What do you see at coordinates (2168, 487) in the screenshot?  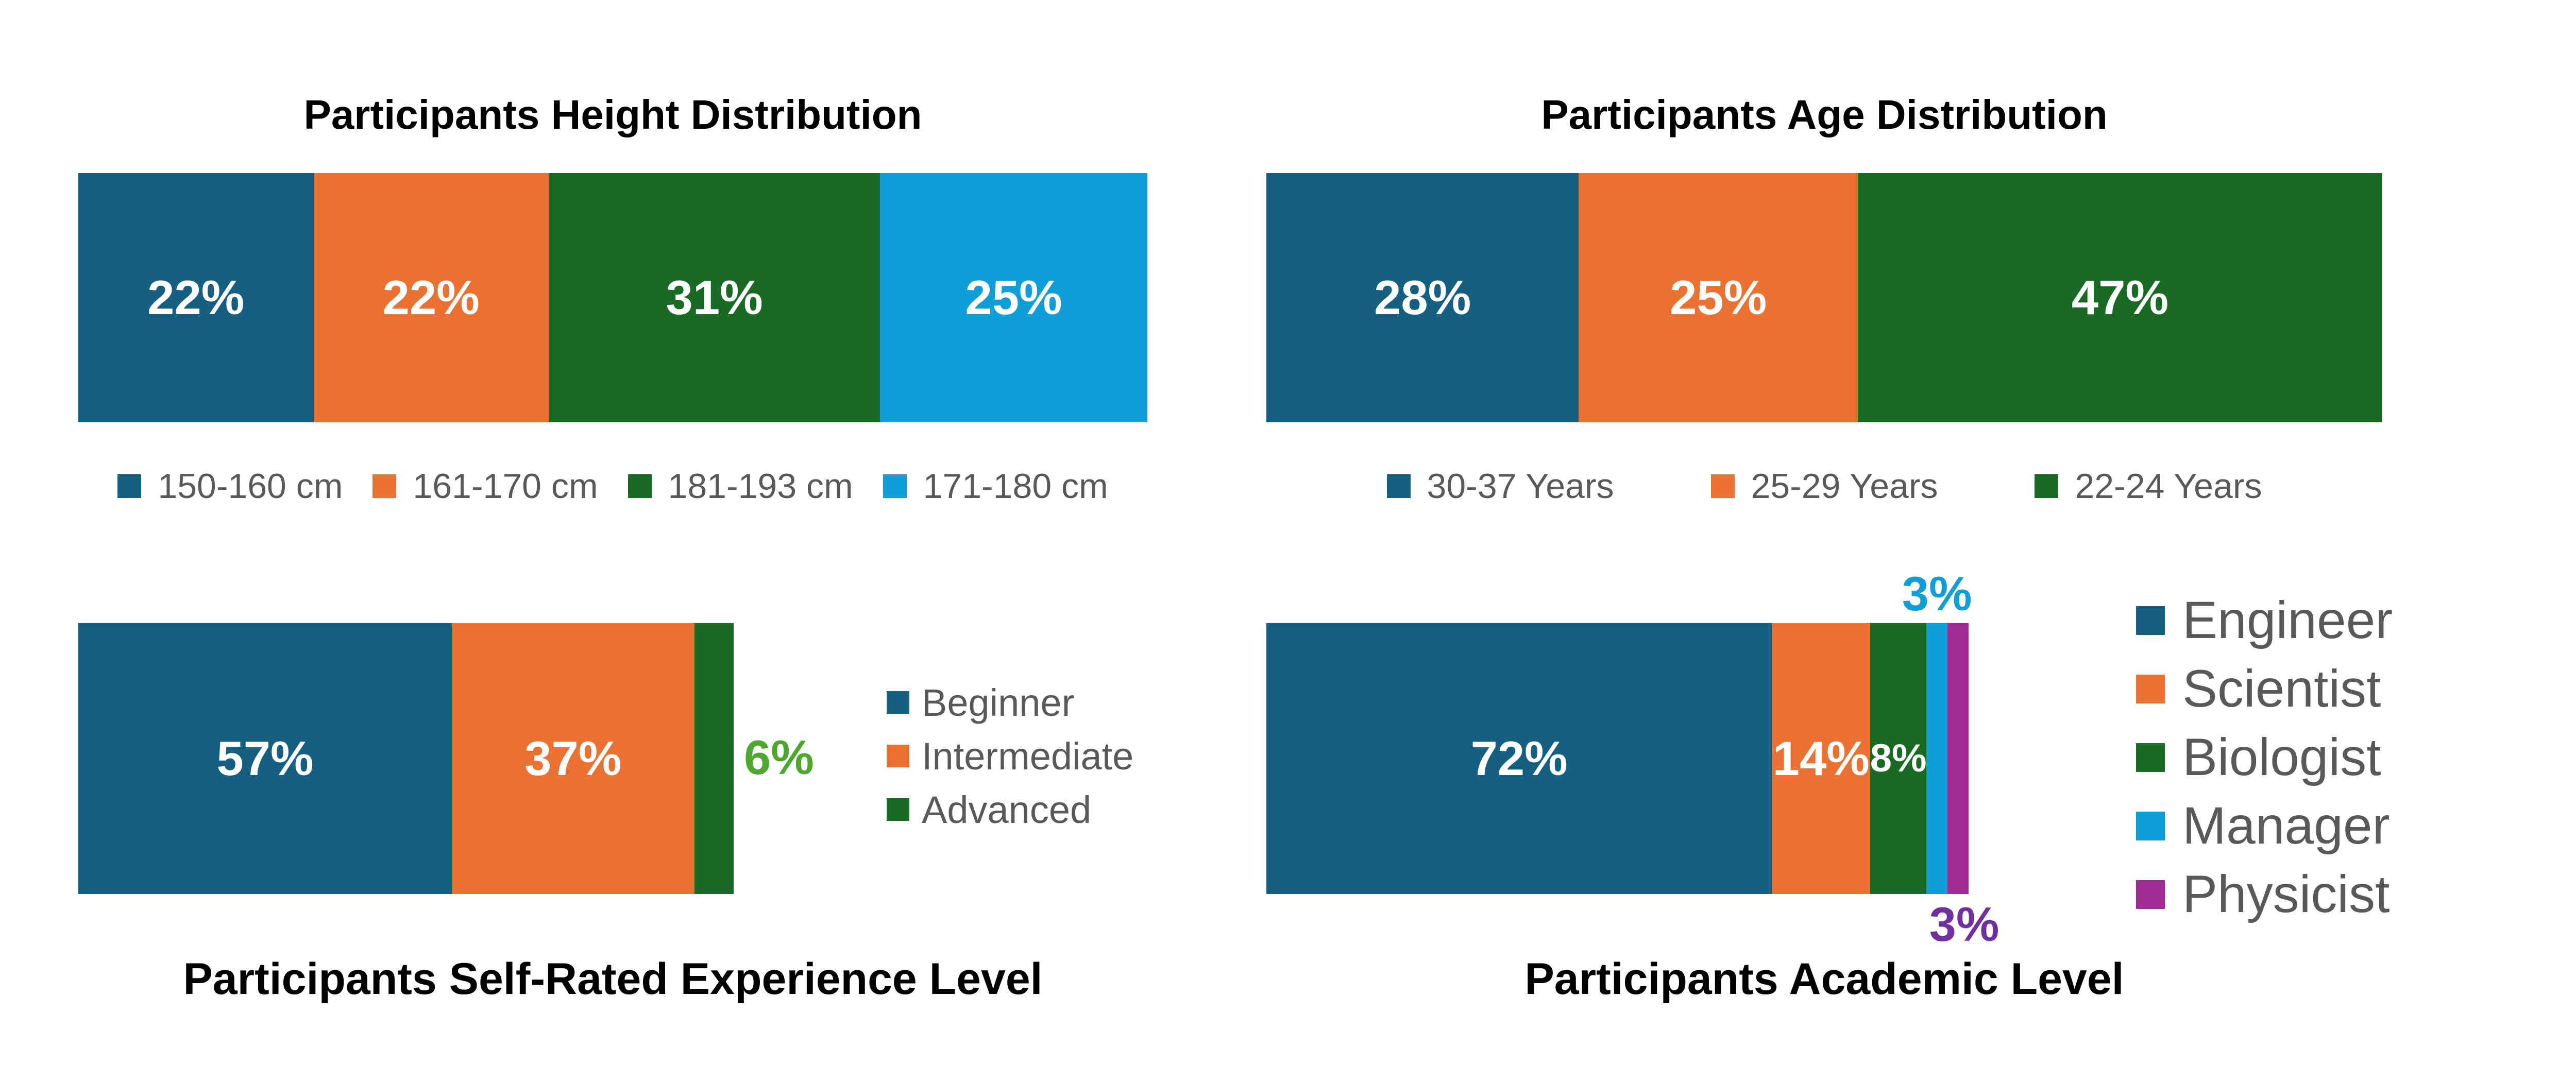 I see `legend-label: 22-24 Years` at bounding box center [2168, 487].